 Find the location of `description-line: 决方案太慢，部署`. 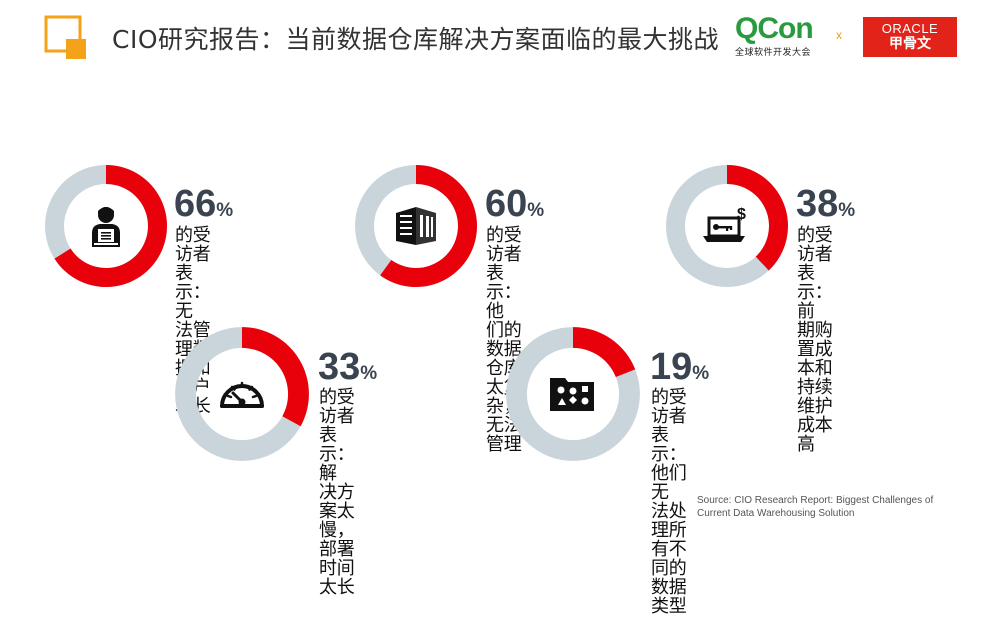

description-line: 决方案太慢，部署 is located at coordinates (337, 521).